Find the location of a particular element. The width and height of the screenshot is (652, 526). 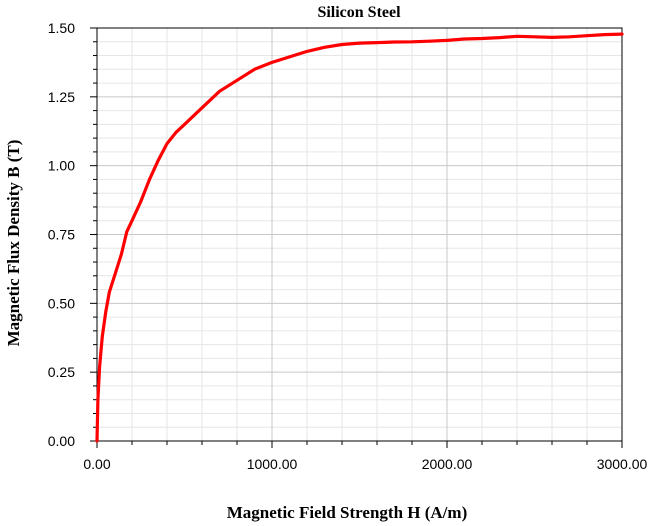

x-tick-label: 2000.00 is located at coordinates (447, 464).